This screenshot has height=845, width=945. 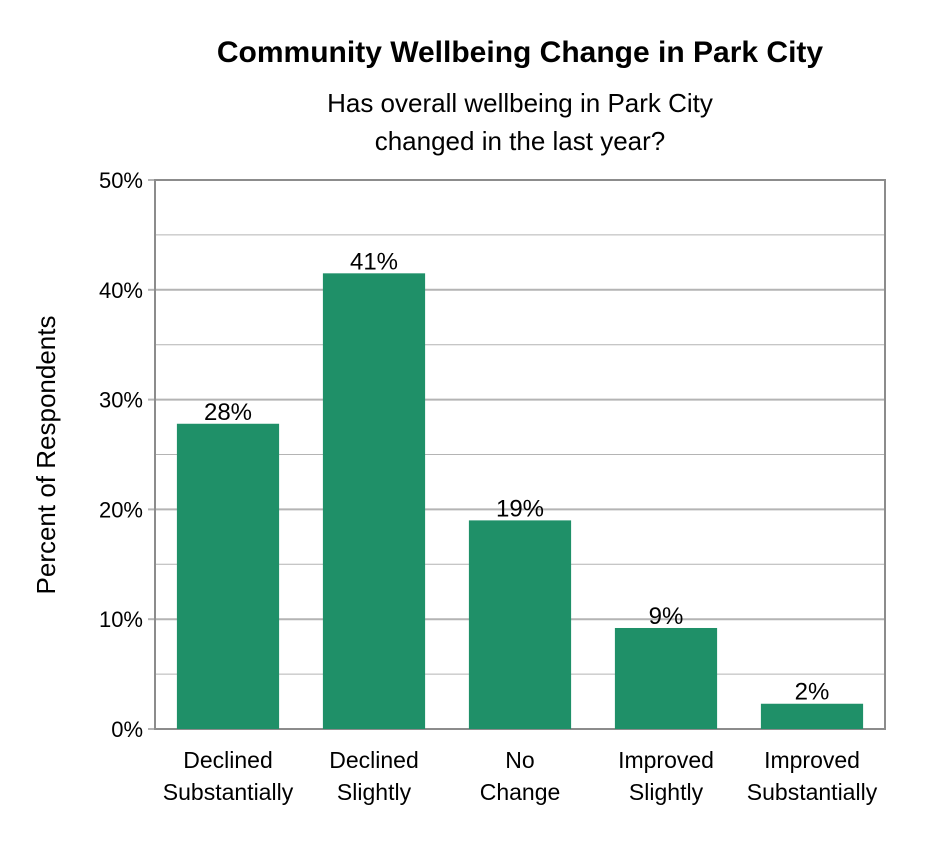 I want to click on x-tick-label: No, so click(x=519, y=760).